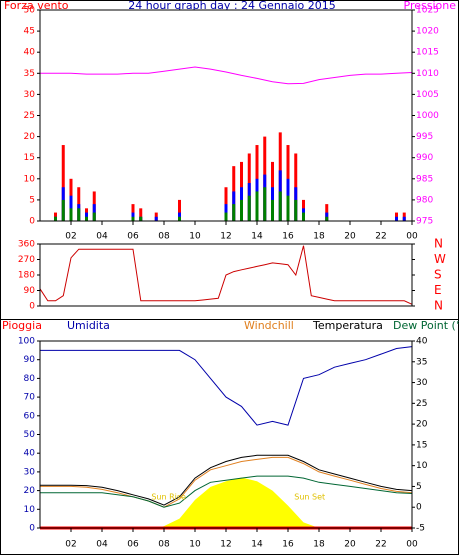 The height and width of the screenshot is (555, 459). I want to click on y2-tick-label: 1015, so click(427, 53).